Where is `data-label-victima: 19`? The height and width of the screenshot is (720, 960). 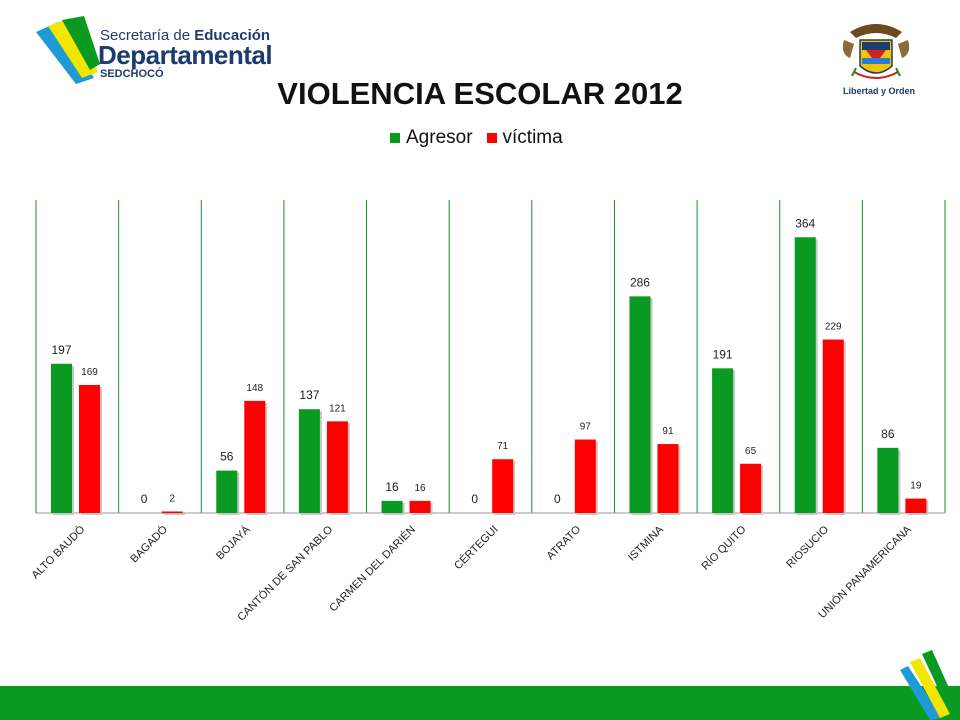
data-label-victima: 19 is located at coordinates (916, 486).